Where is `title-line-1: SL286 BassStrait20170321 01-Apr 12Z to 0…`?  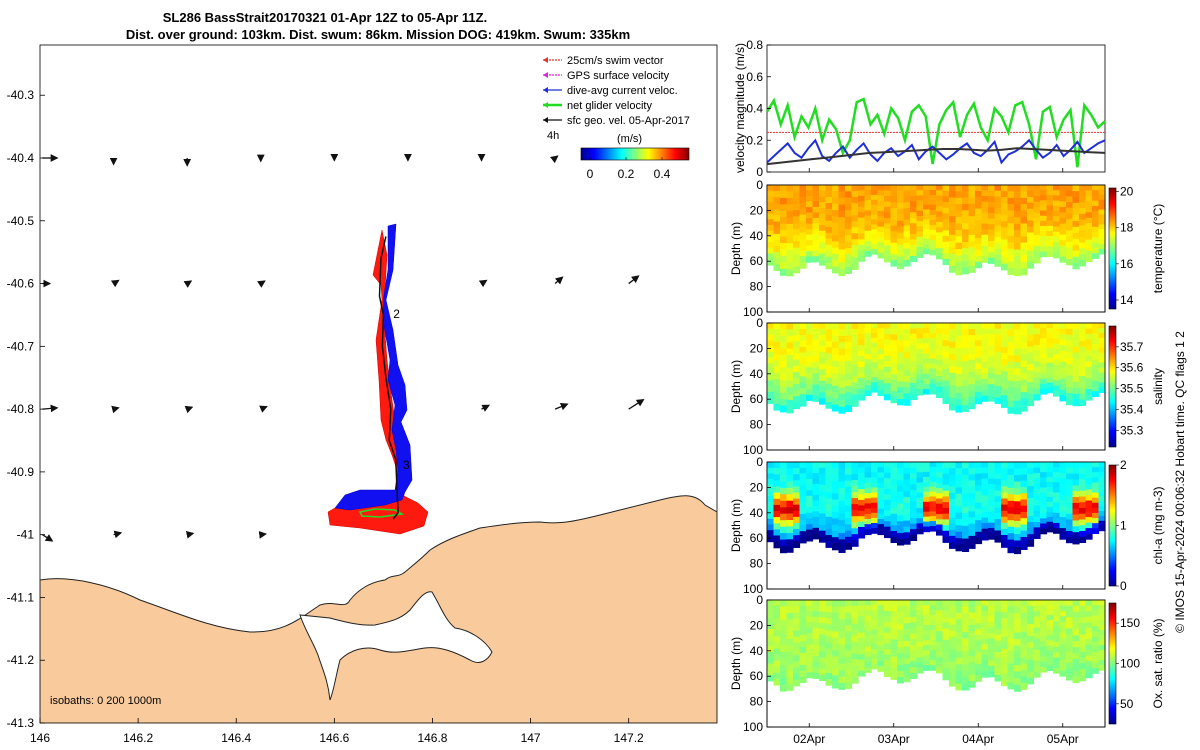 title-line-1: SL286 BassStrait20170321 01-Apr 12Z to 0… is located at coordinates (325, 17).